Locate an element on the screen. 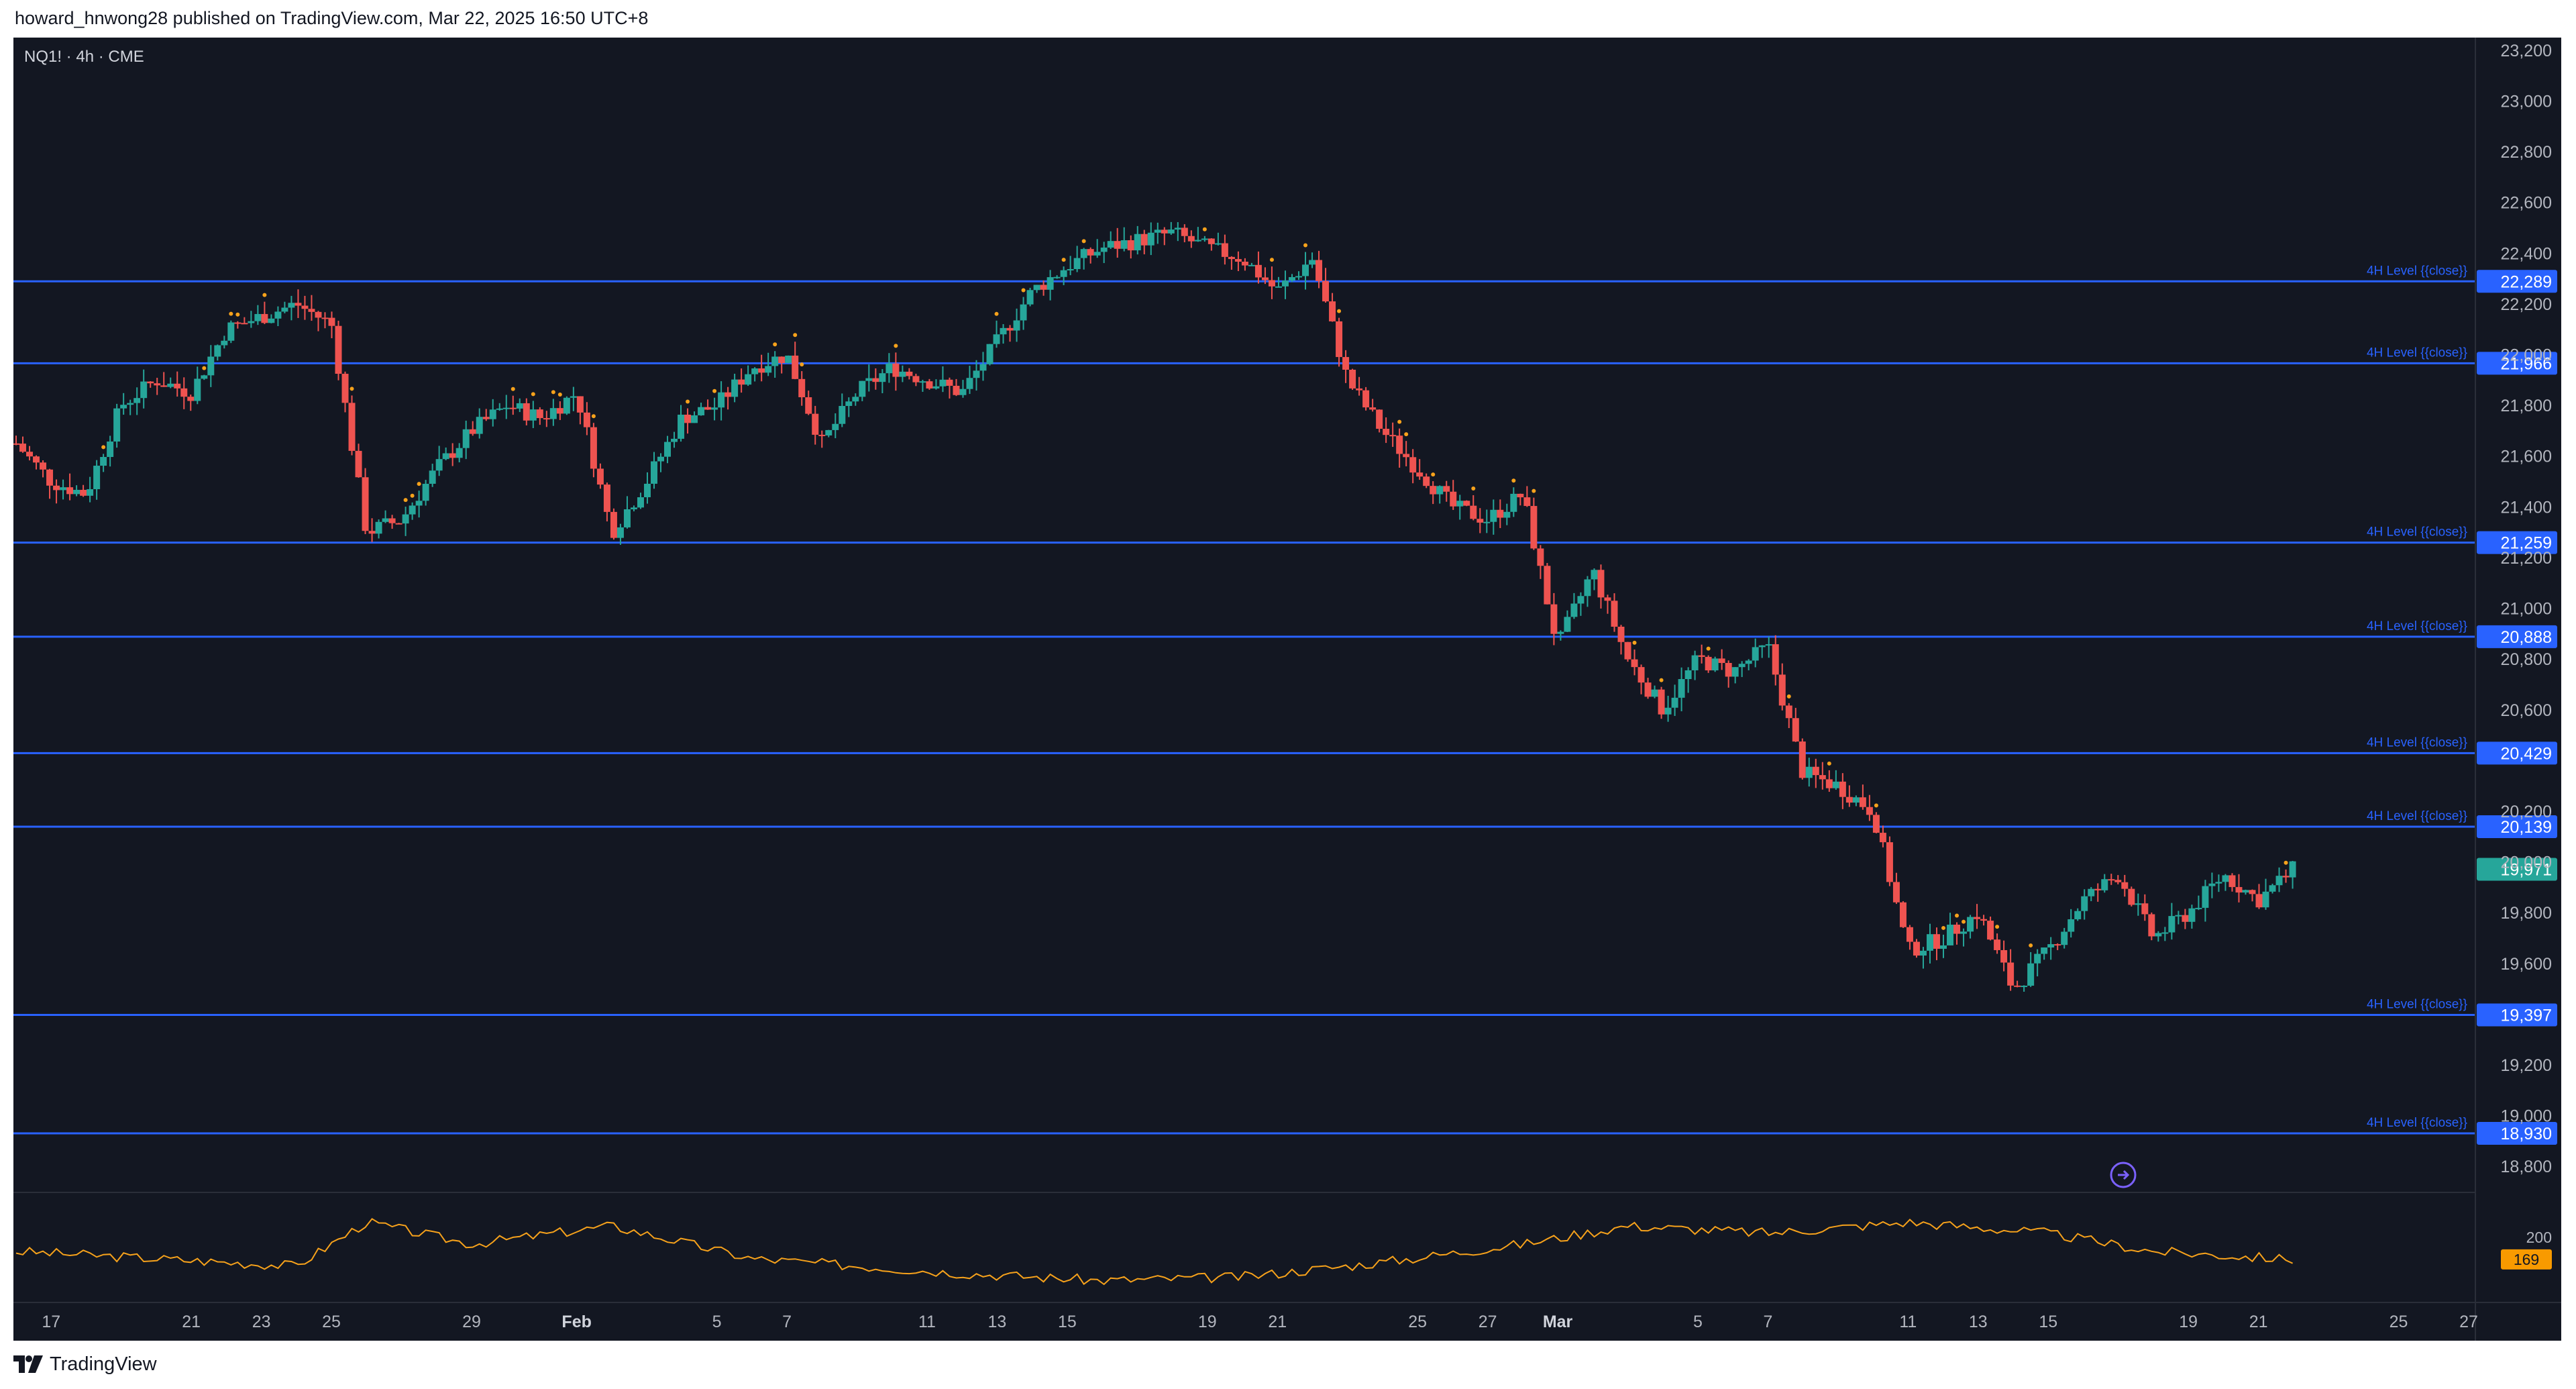 The height and width of the screenshot is (1389, 2576). indicator-tick-label: 200 is located at coordinates (2539, 1238).